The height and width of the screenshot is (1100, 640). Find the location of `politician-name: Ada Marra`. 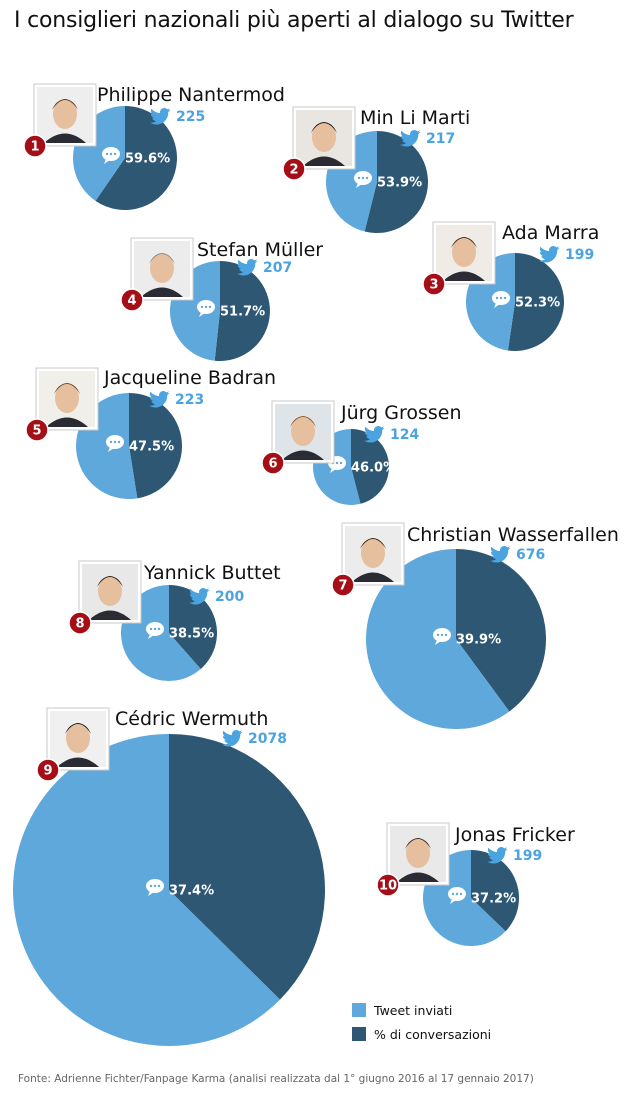

politician-name: Ada Marra is located at coordinates (550, 233).